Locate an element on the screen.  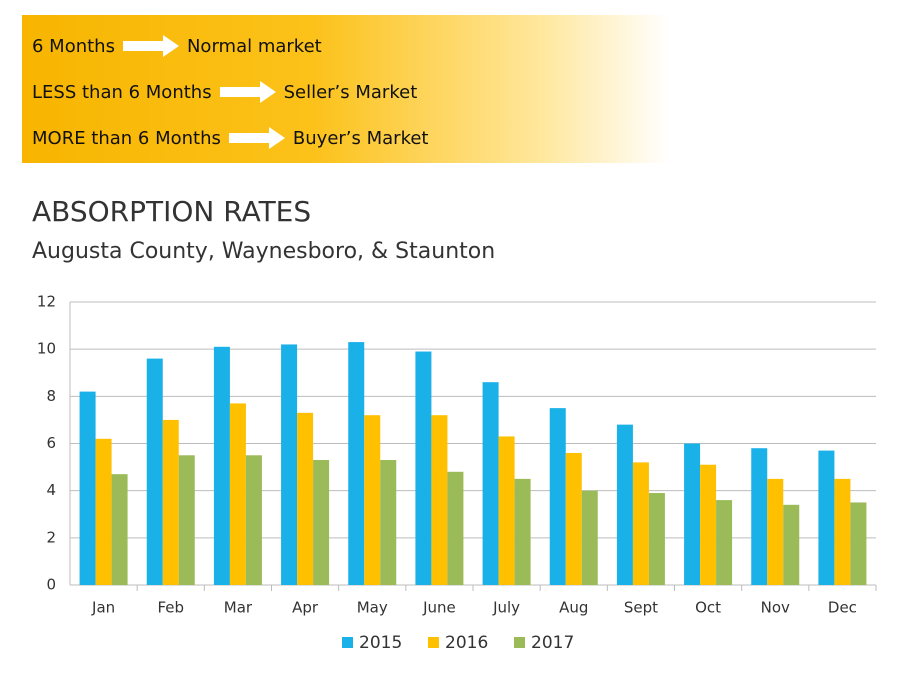
chart-title: ABSORPTION RATES is located at coordinates (171, 211).